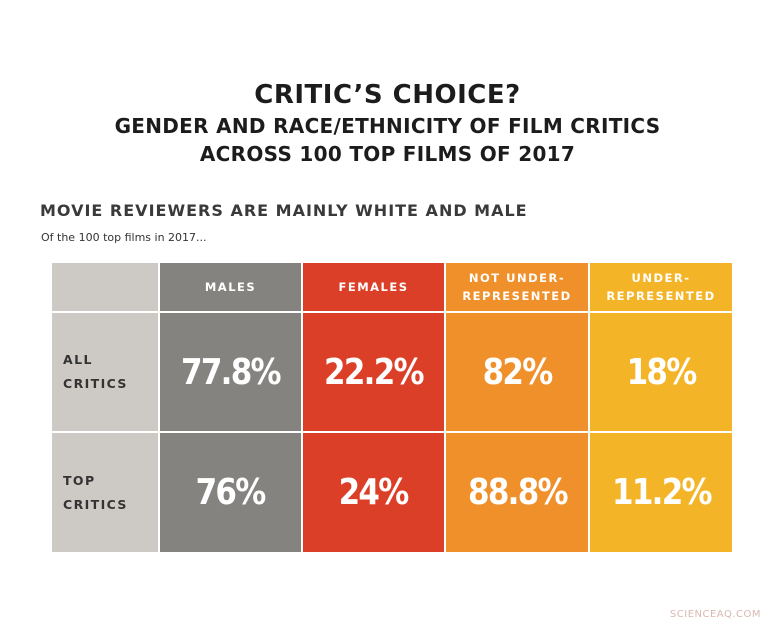 This screenshot has height=626, width=775. I want to click on value-cell-all-underrepresented: 18%, so click(661, 372).